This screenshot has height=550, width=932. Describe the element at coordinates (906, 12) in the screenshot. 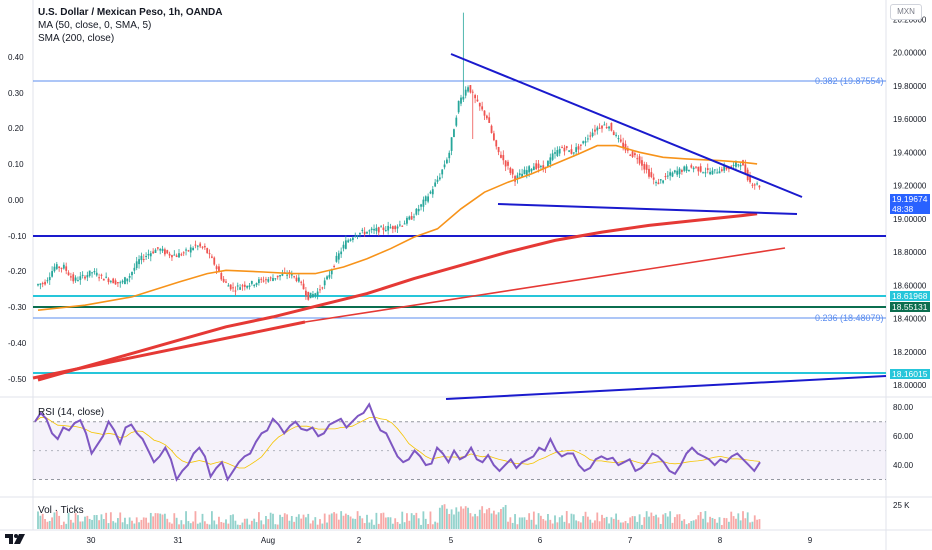

I see `currency-badge: MXN` at that location.